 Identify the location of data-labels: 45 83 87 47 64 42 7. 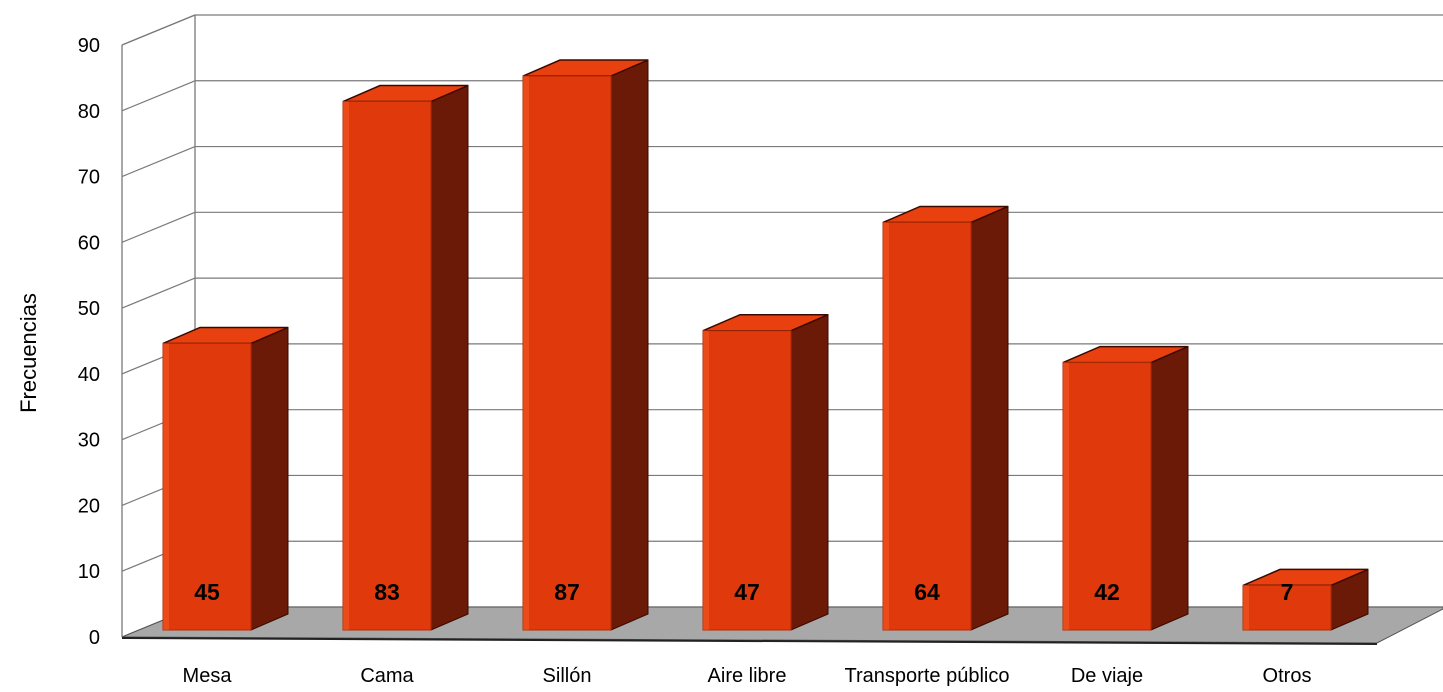
(743, 592).